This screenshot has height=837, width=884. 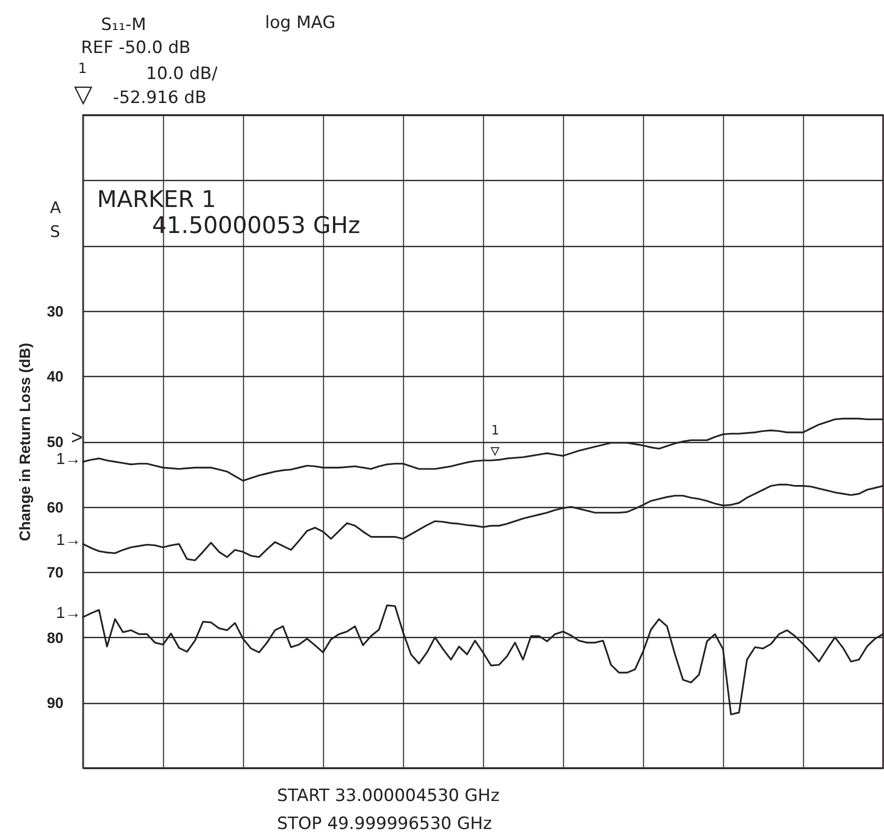 I want to click on text: -52.916 dB, so click(x=159, y=98).